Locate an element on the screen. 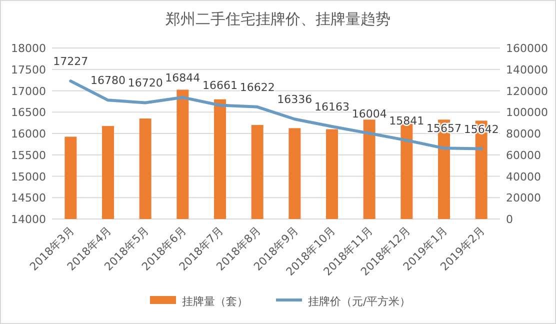 The height and width of the screenshot is (324, 556). data-label: 16661 is located at coordinates (220, 85).